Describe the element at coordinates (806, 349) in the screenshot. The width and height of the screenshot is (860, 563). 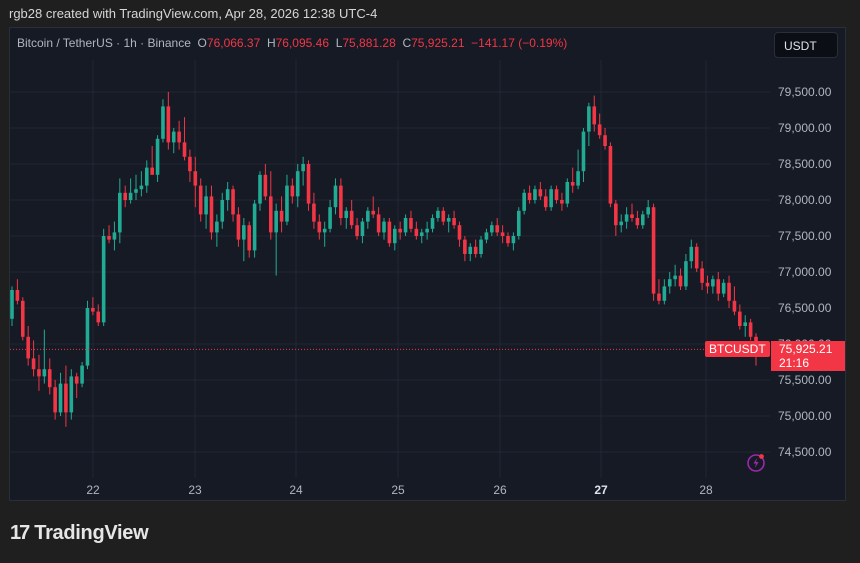
I see `last-price-value: 75,925.21` at that location.